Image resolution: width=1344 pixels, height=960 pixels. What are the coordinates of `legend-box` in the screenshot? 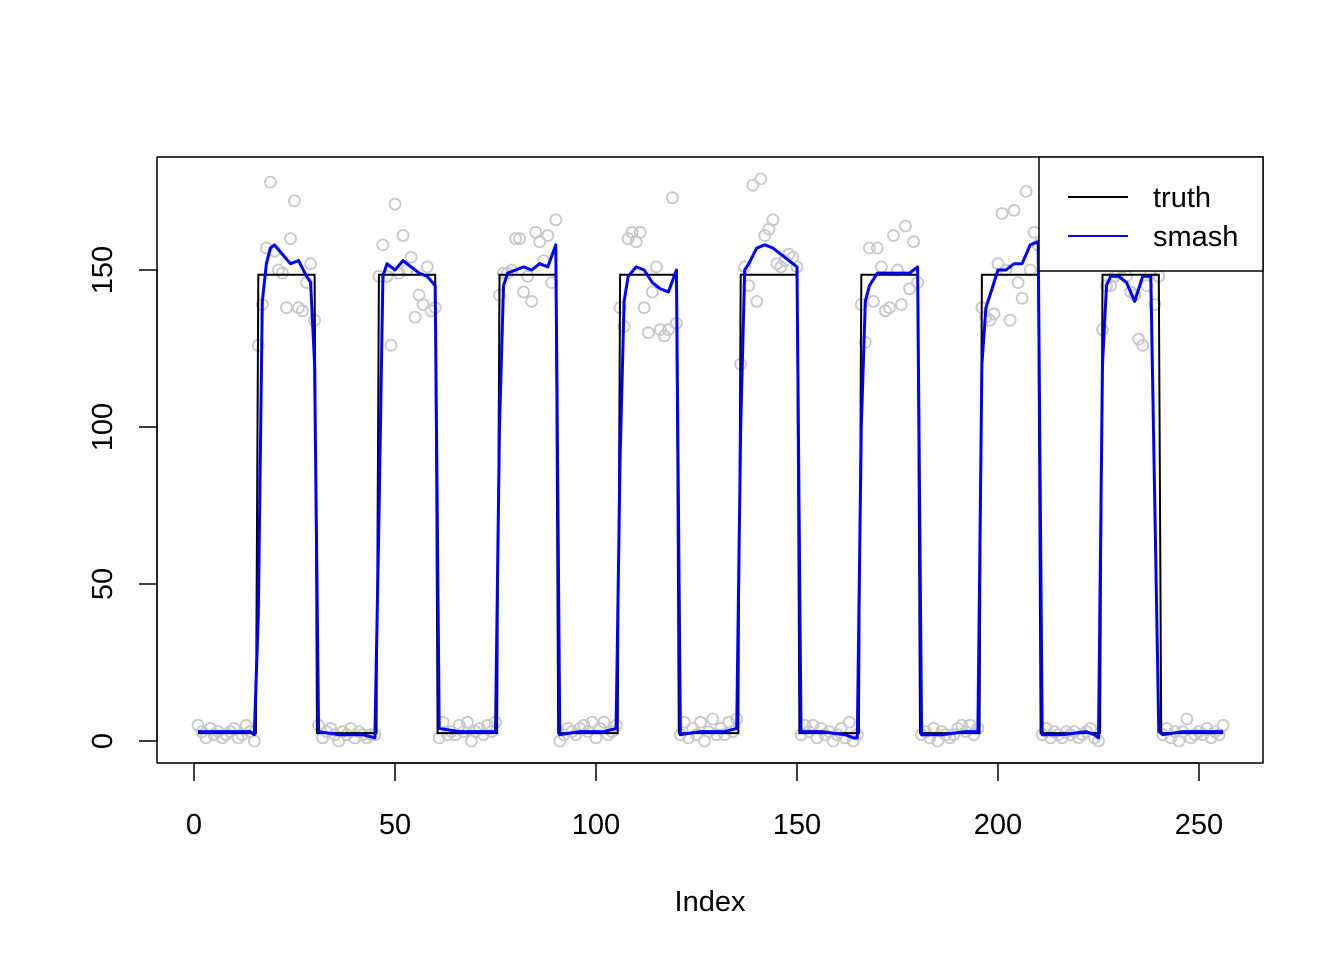 It's located at (1151, 214).